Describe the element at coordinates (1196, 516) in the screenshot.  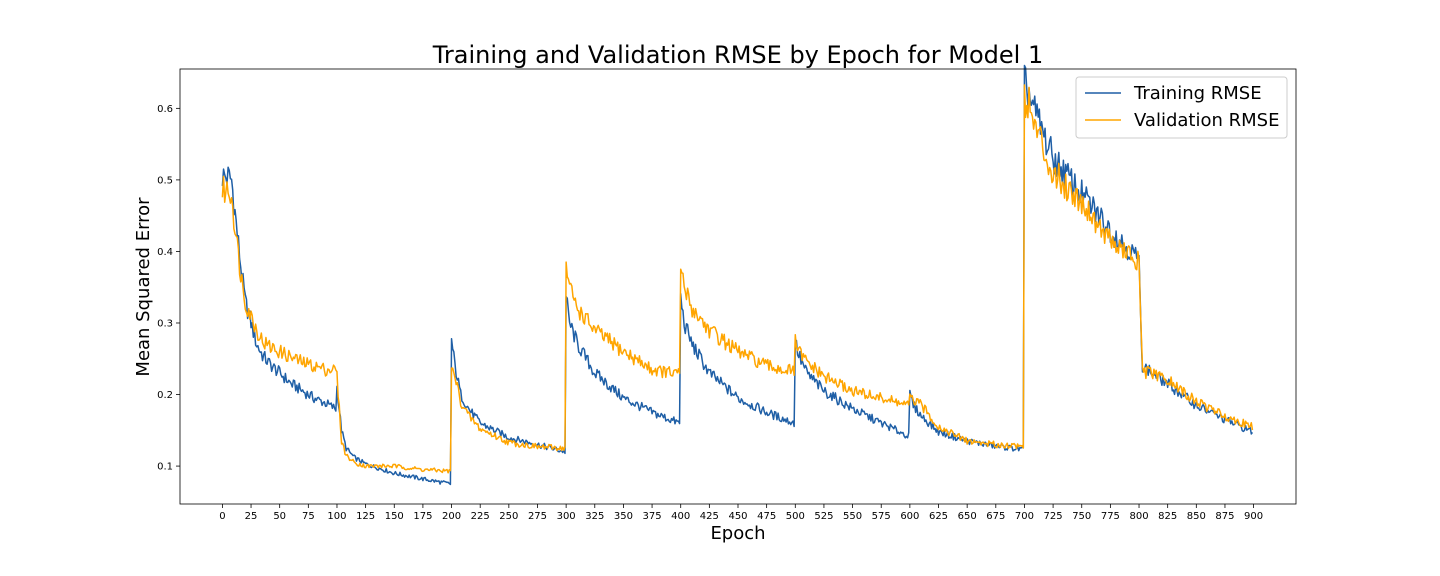
I see `x-tick-label: 850` at that location.